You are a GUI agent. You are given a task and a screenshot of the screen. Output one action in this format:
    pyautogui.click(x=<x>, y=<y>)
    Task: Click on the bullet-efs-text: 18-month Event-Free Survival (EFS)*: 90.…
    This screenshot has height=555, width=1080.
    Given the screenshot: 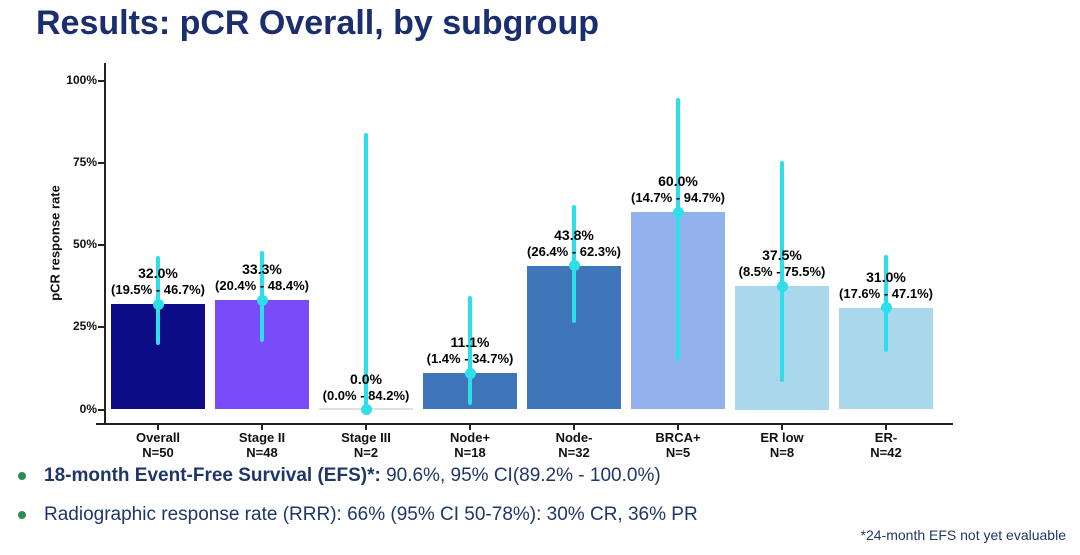 What is the action you would take?
    pyautogui.click(x=352, y=476)
    